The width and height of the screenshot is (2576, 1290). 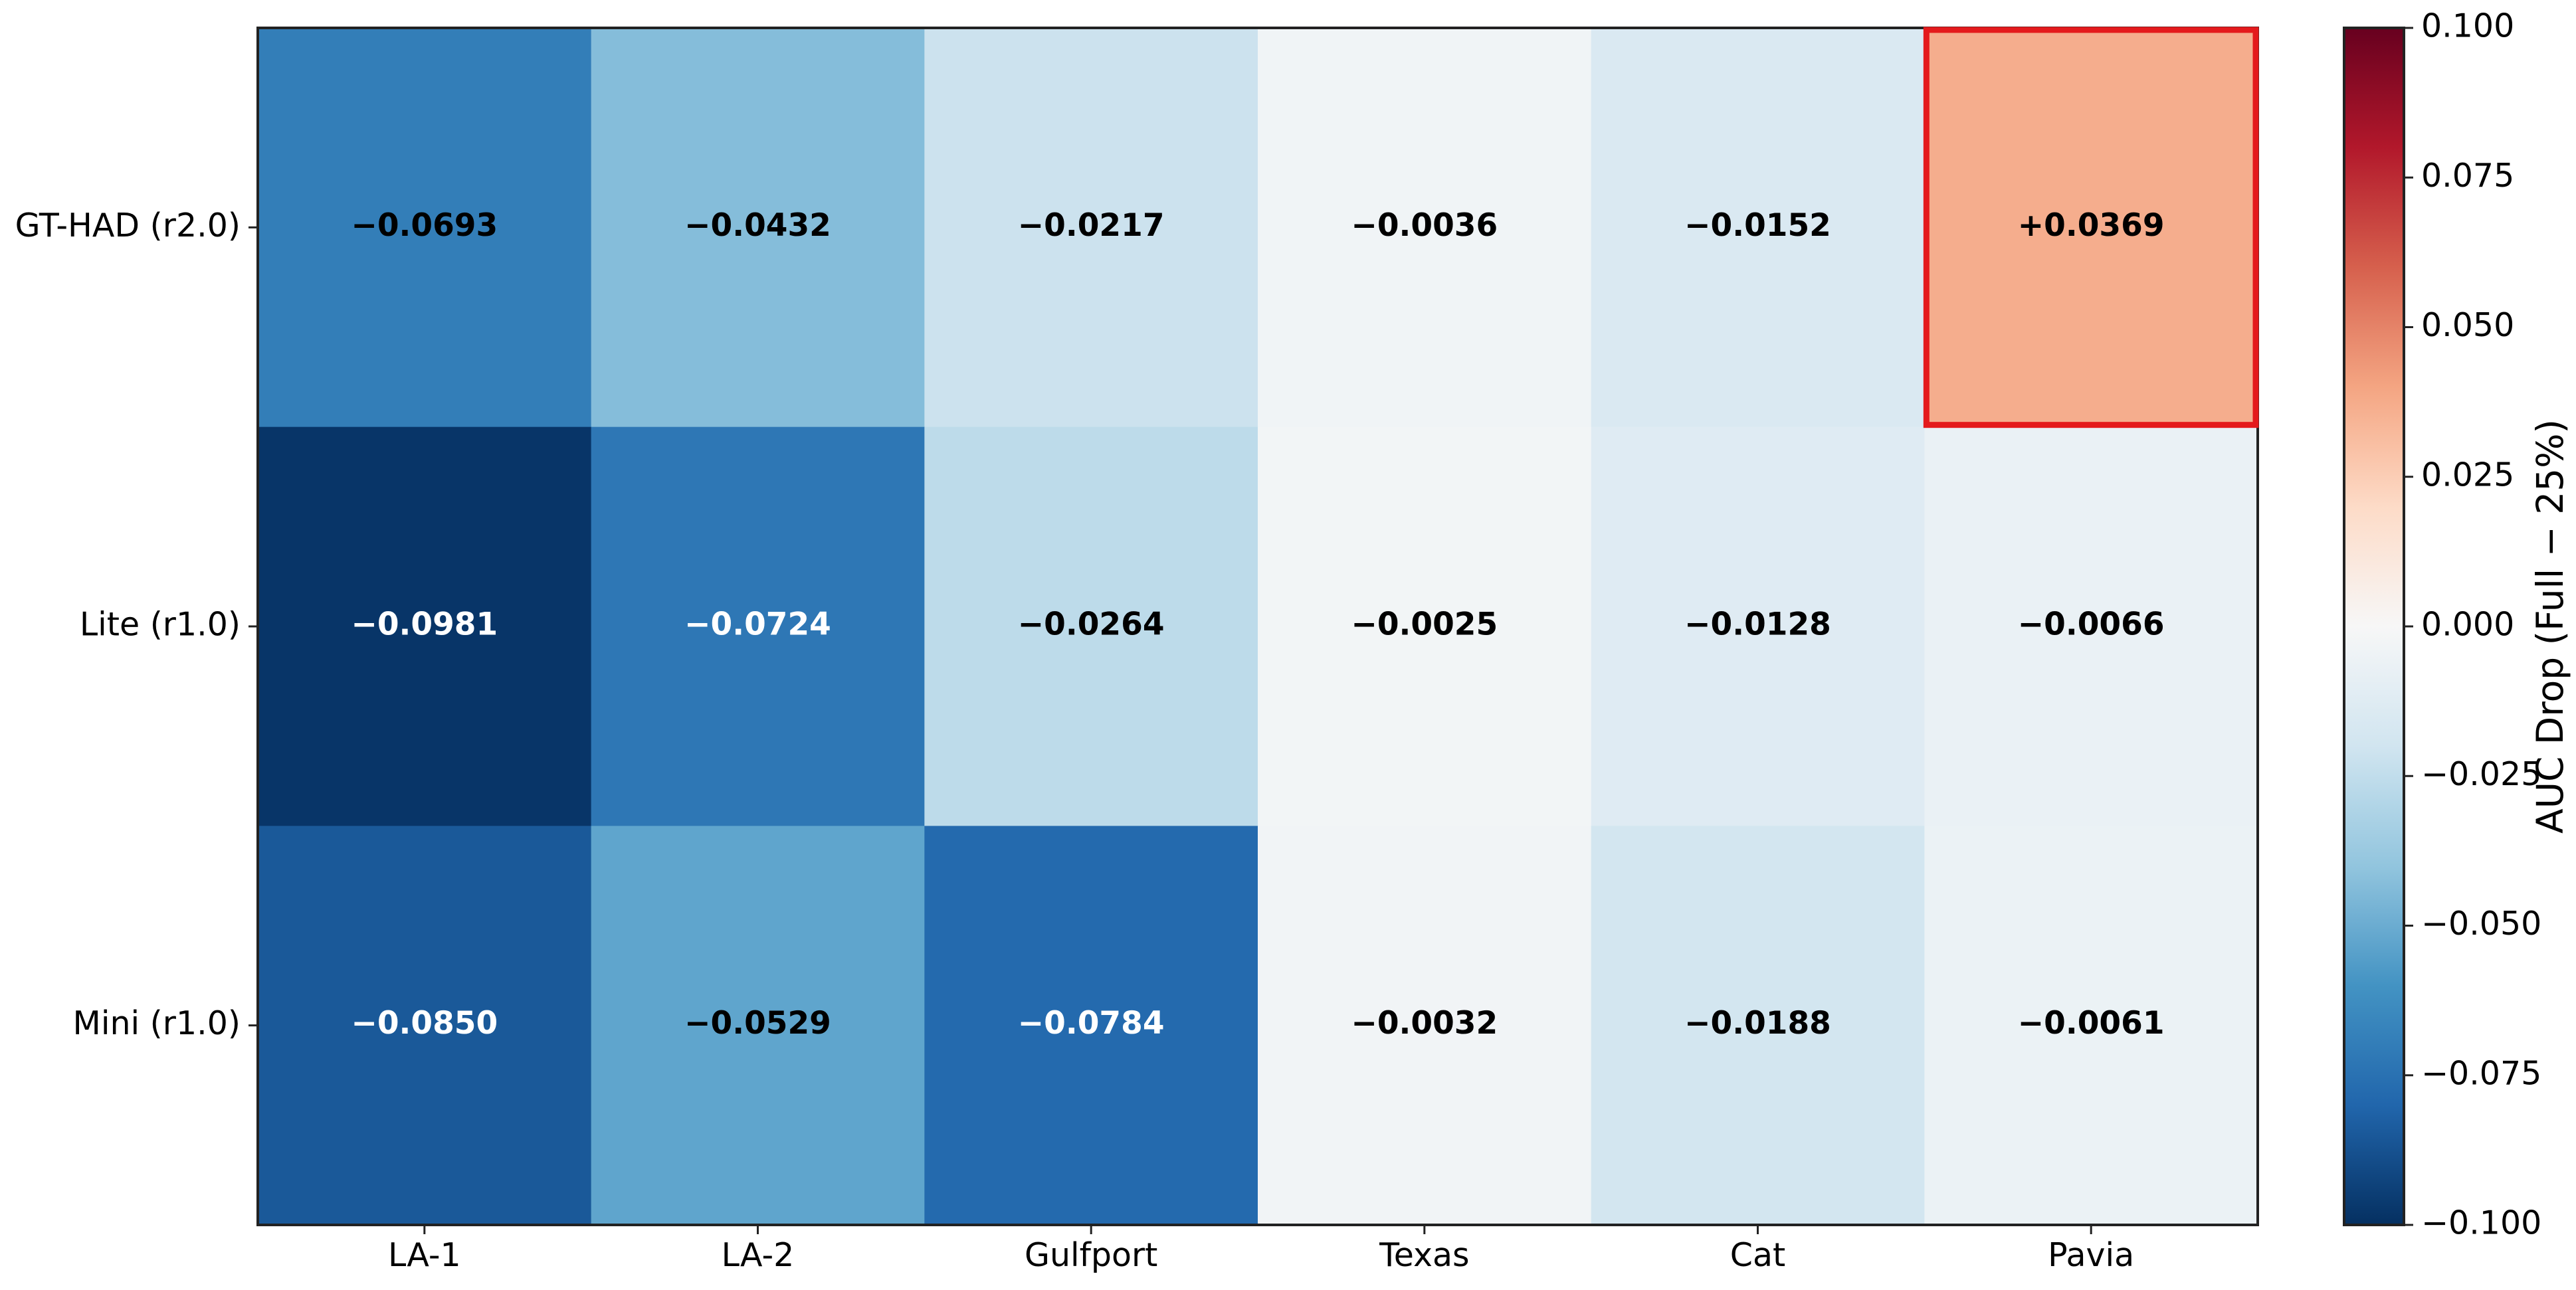 I want to click on cell-value-label: −0.0529, so click(x=757, y=1023).